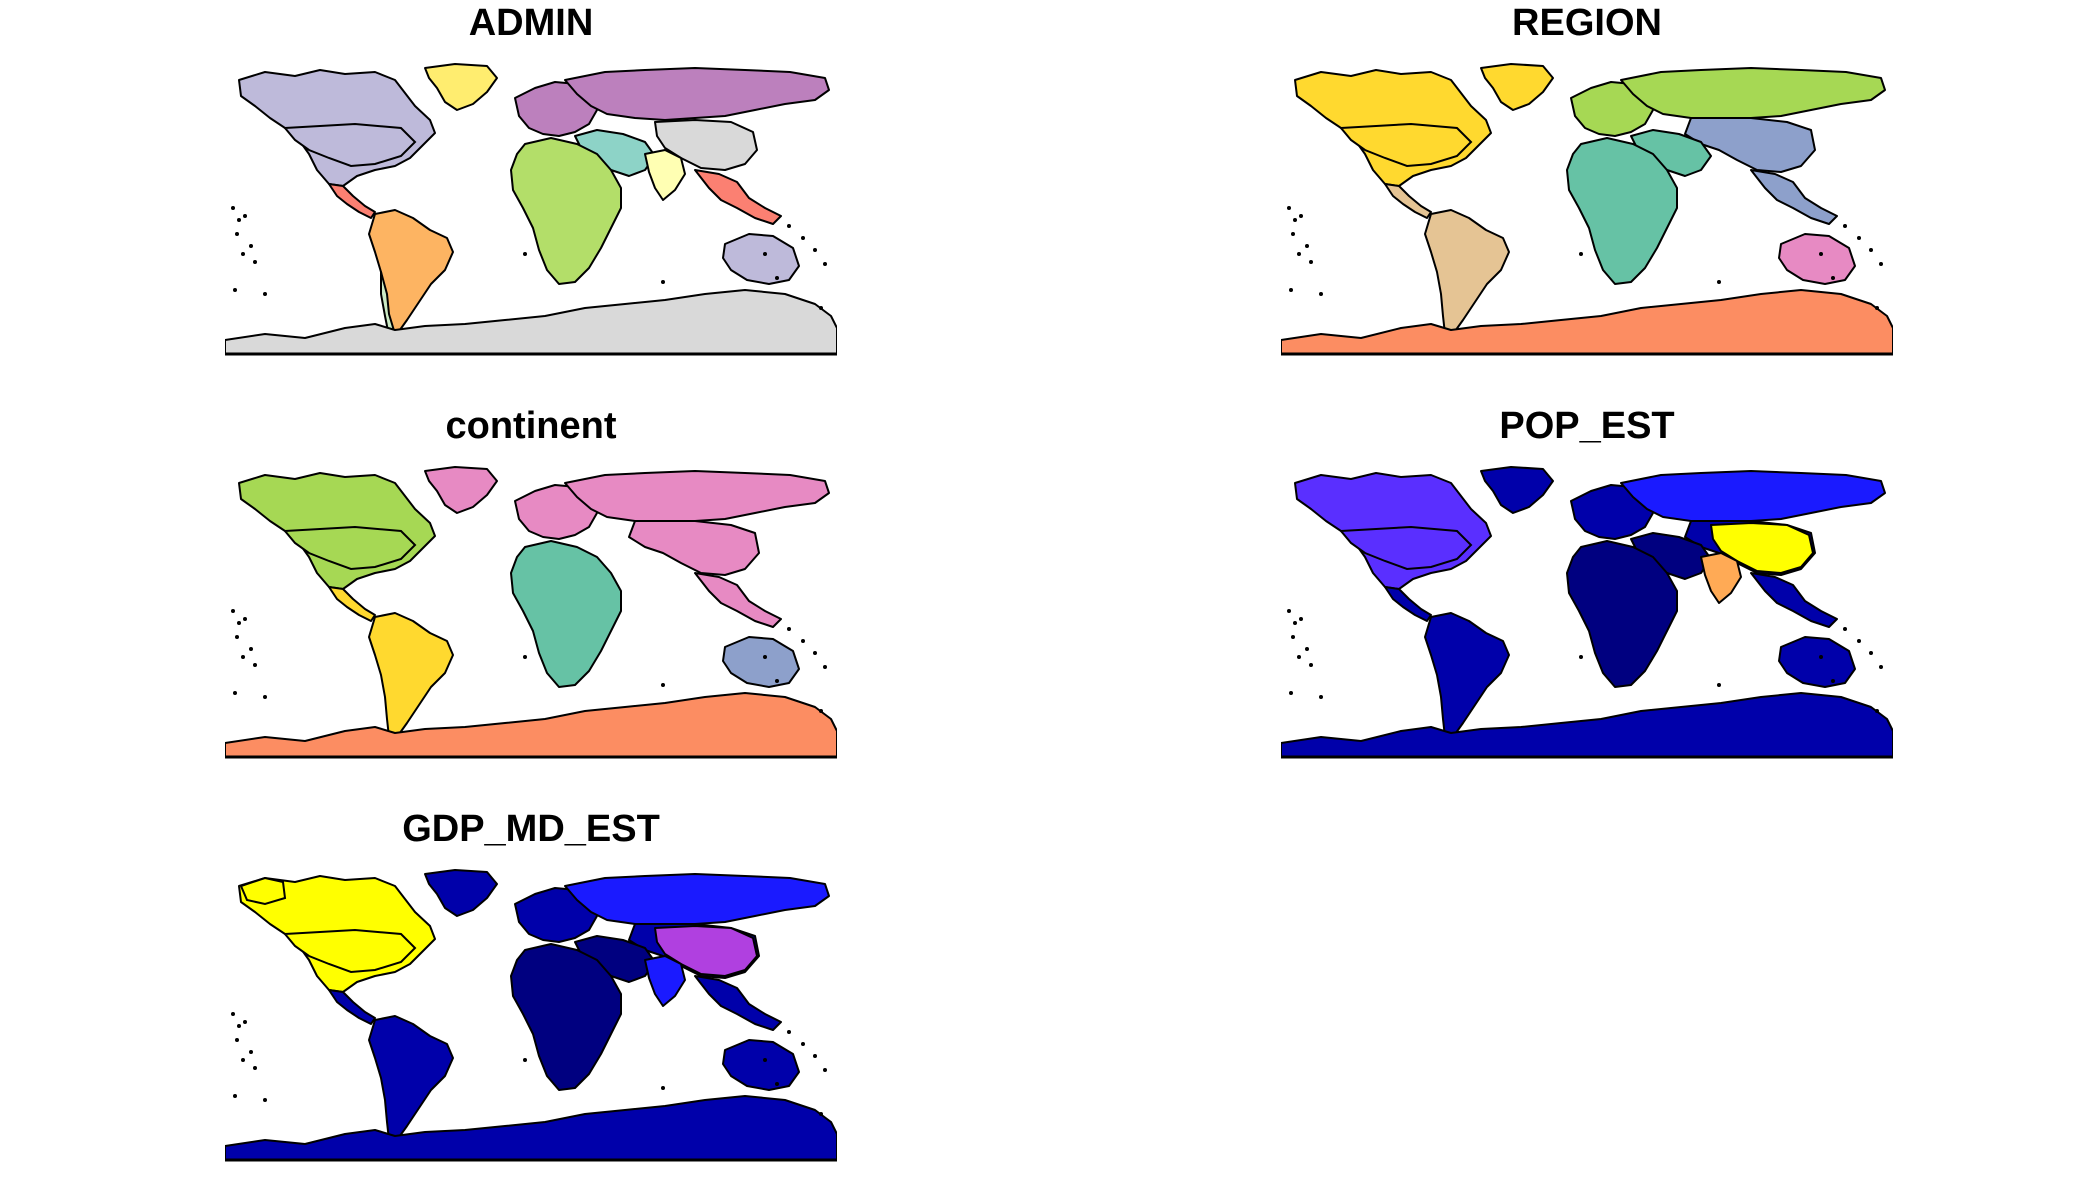  What do you see at coordinates (1587, 426) in the screenshot?
I see `panel-title: POP_EST` at bounding box center [1587, 426].